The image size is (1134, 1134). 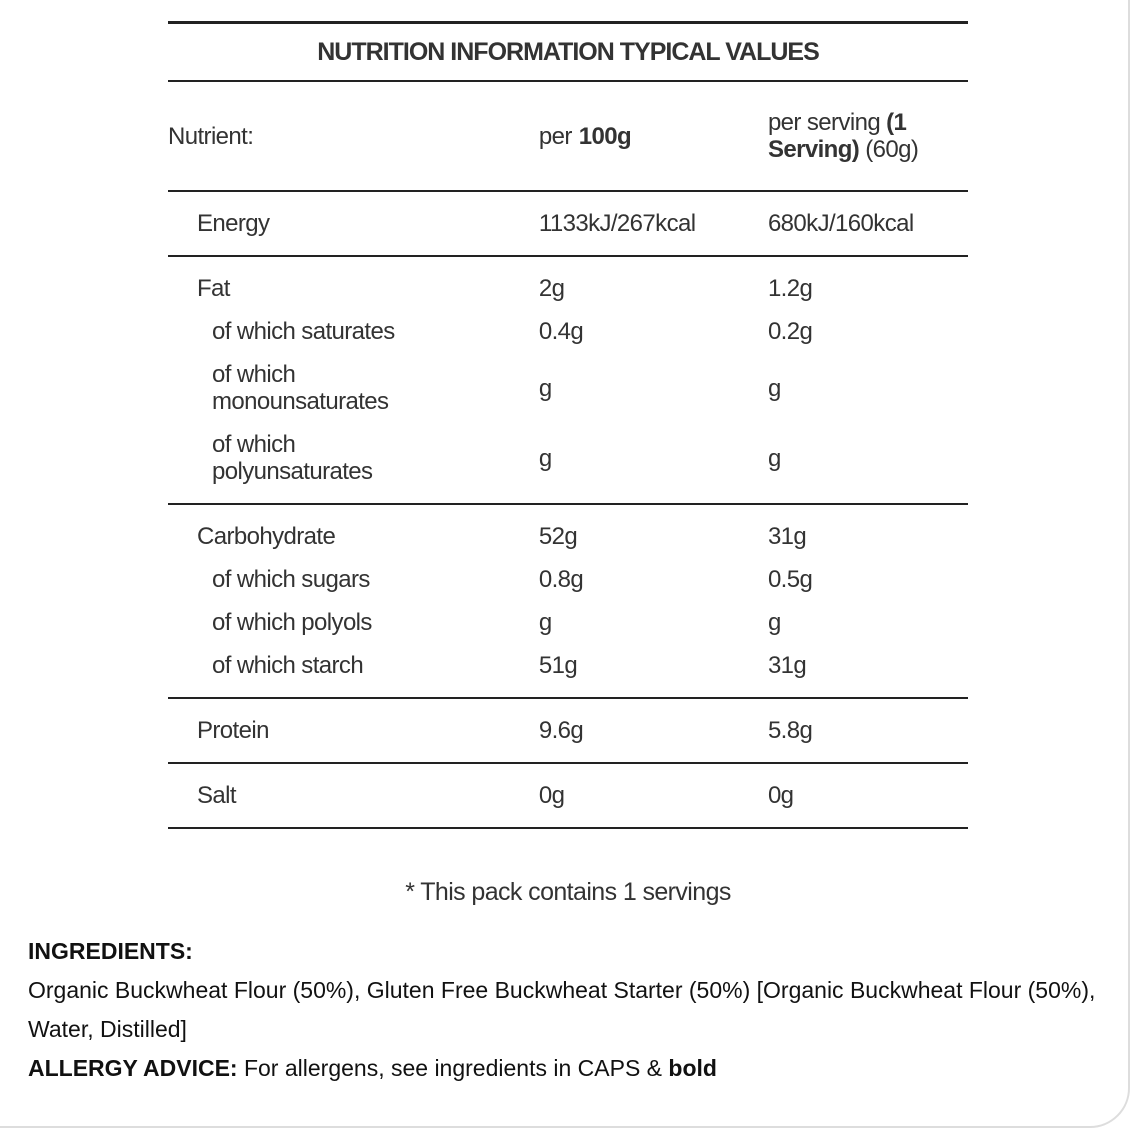 What do you see at coordinates (824, 122) in the screenshot?
I see `text: per serving` at bounding box center [824, 122].